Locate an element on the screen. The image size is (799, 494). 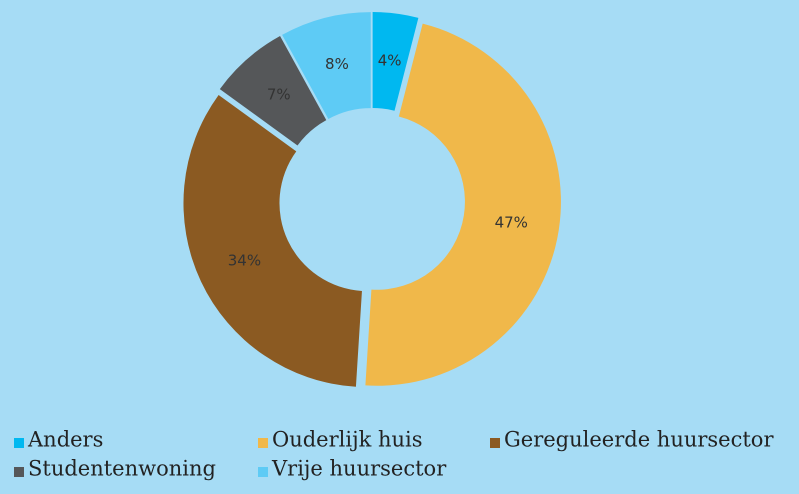
legend-label: Vrije huursector is located at coordinates (359, 469).